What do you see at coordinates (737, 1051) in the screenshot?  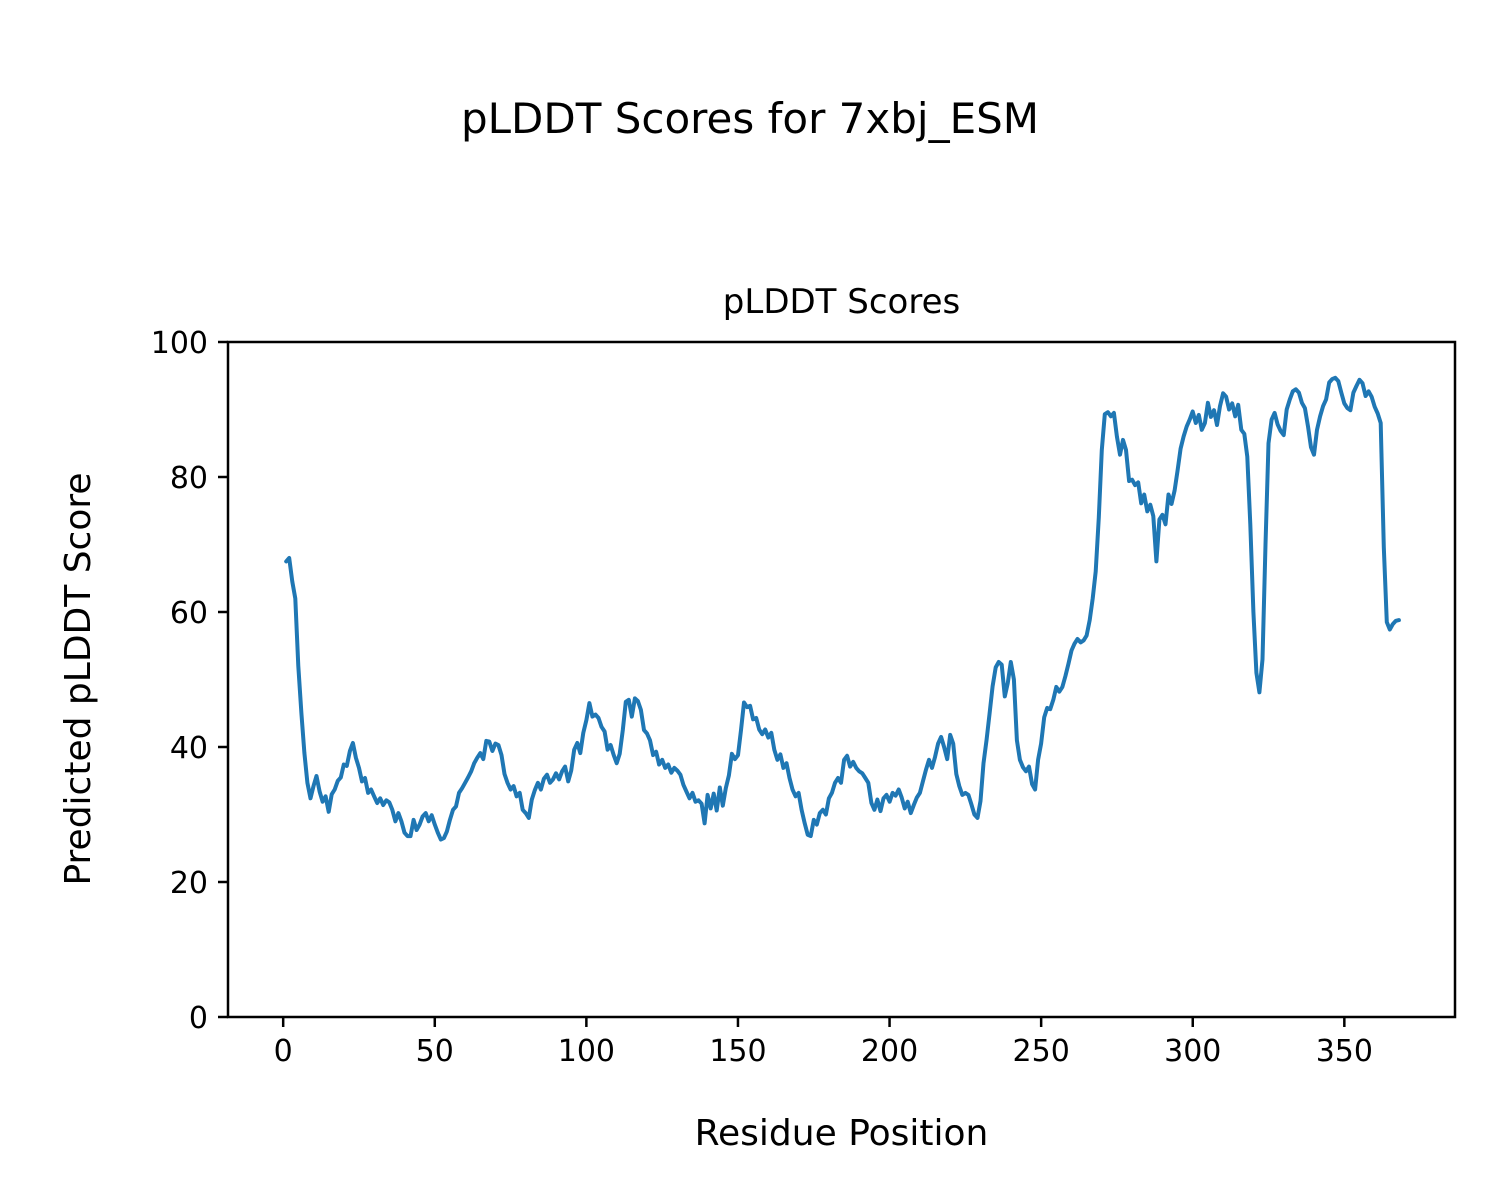 I see `x-tick-label: 150` at bounding box center [737, 1051].